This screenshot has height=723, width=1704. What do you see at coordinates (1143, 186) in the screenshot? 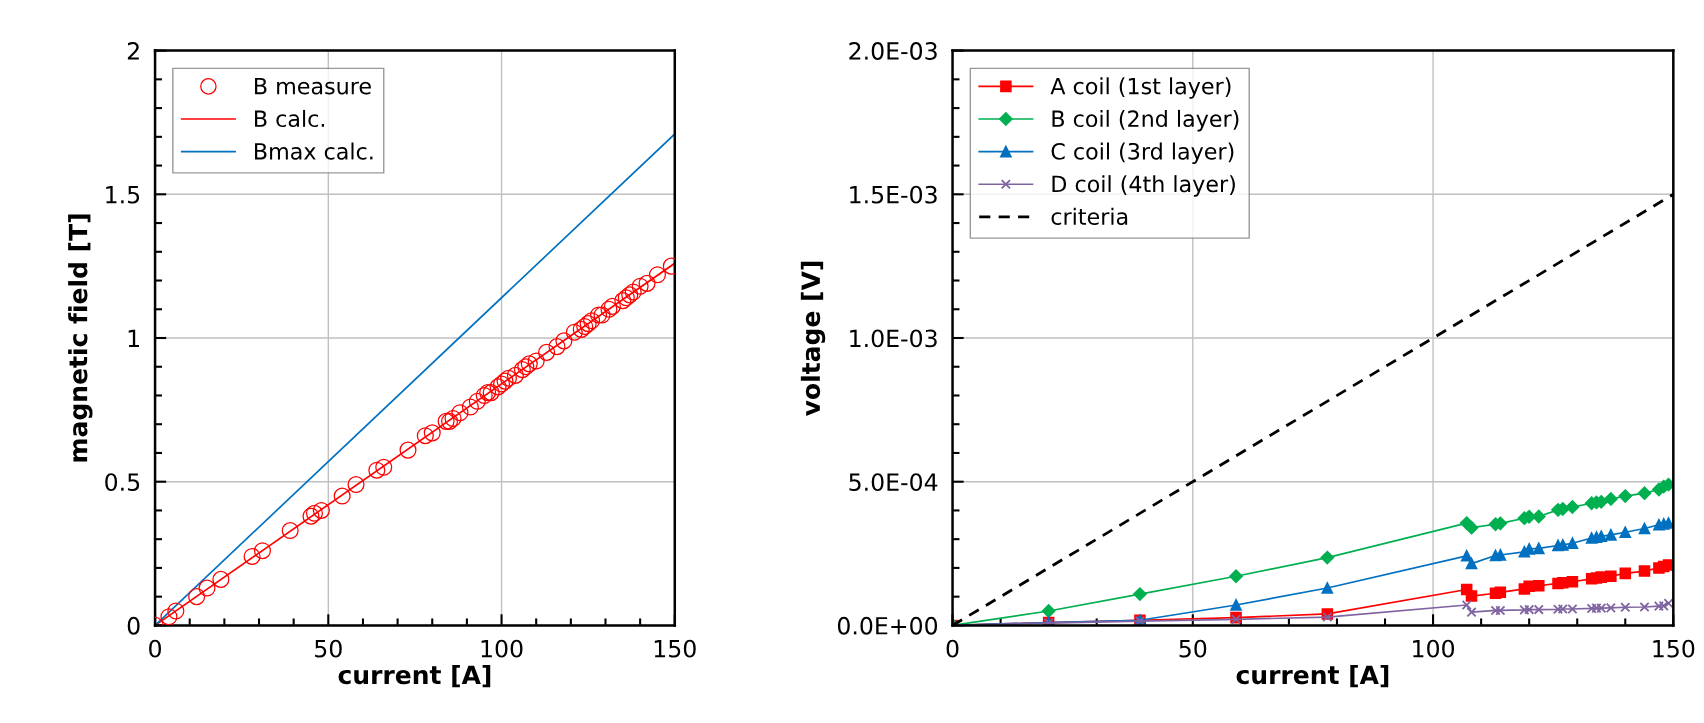
I see `legend-label: D coil (4th layer)` at bounding box center [1143, 186].